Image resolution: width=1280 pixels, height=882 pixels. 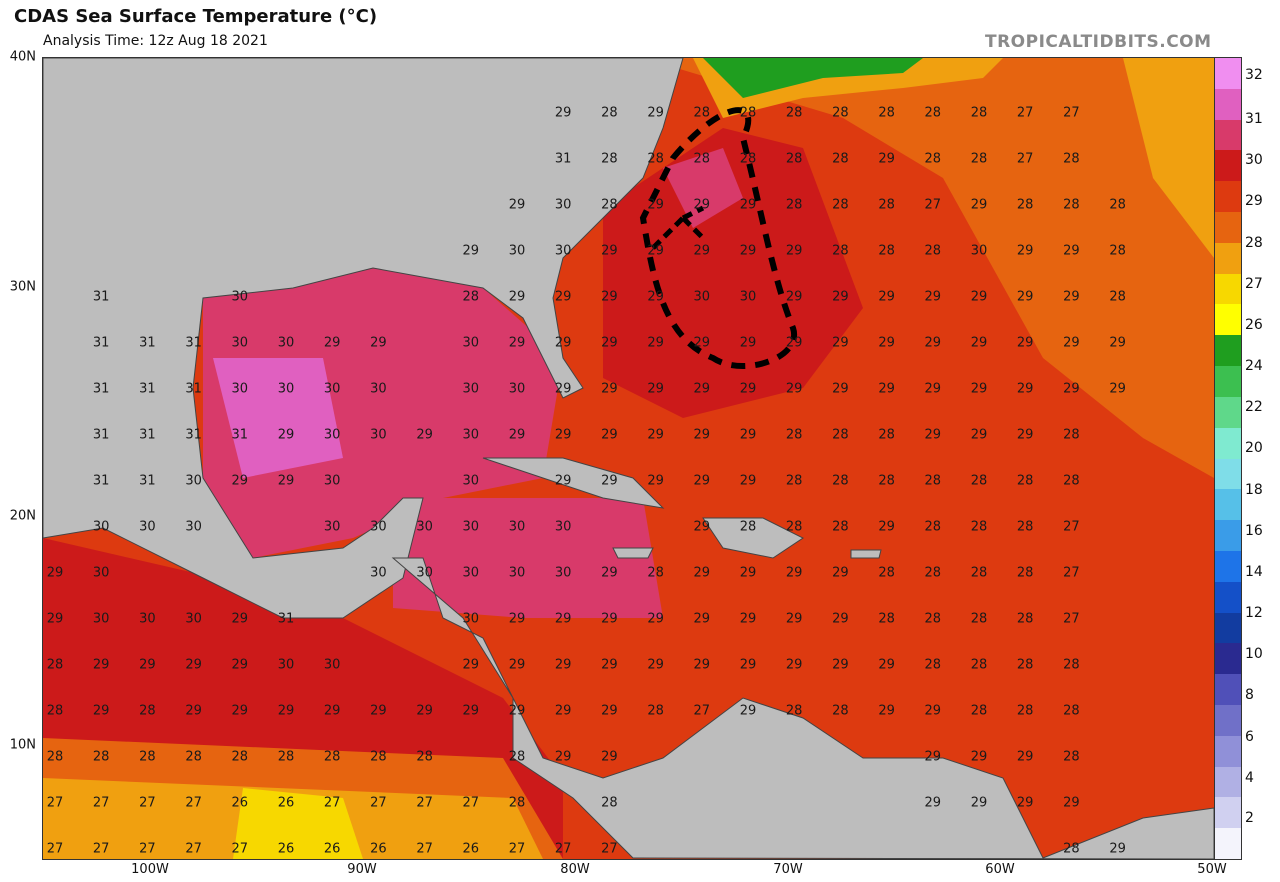 What do you see at coordinates (150, 869) in the screenshot?
I see `lon-label-100w: 100W` at bounding box center [150, 869].